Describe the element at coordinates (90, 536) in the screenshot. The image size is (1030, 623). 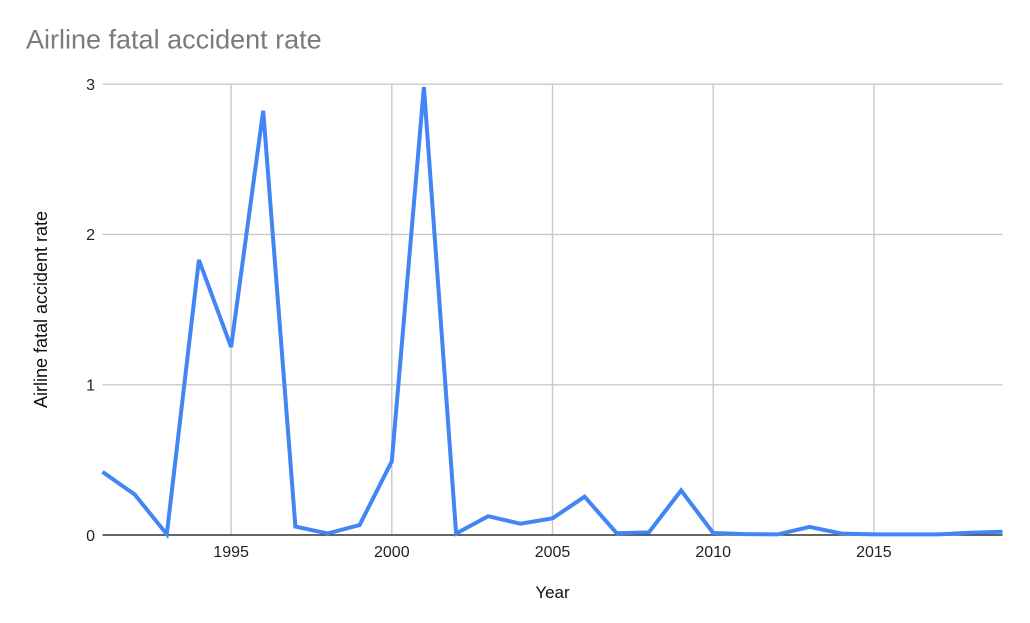
I see `svg-text: 0` at that location.